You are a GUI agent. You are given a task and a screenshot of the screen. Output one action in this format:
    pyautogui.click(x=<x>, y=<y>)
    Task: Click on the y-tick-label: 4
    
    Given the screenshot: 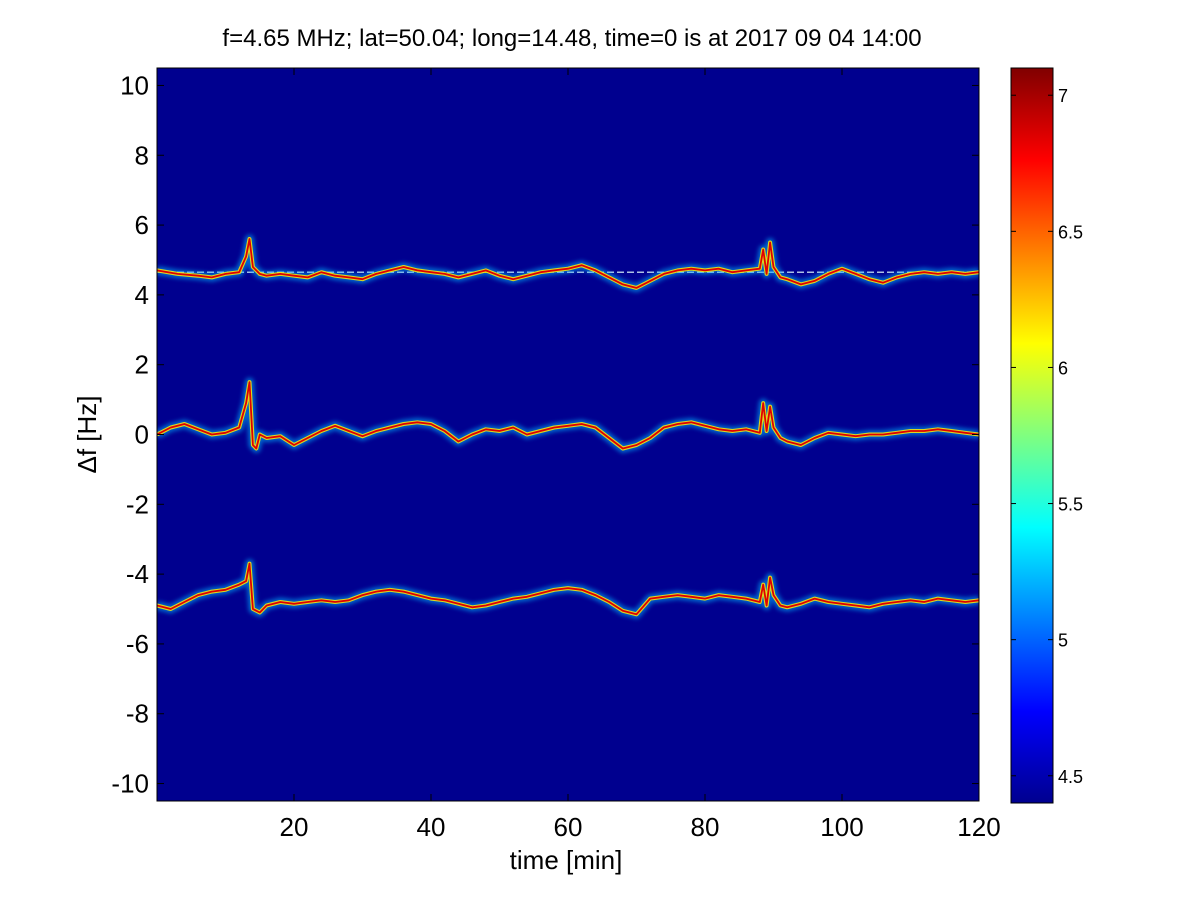 What is the action you would take?
    pyautogui.click(x=142, y=295)
    